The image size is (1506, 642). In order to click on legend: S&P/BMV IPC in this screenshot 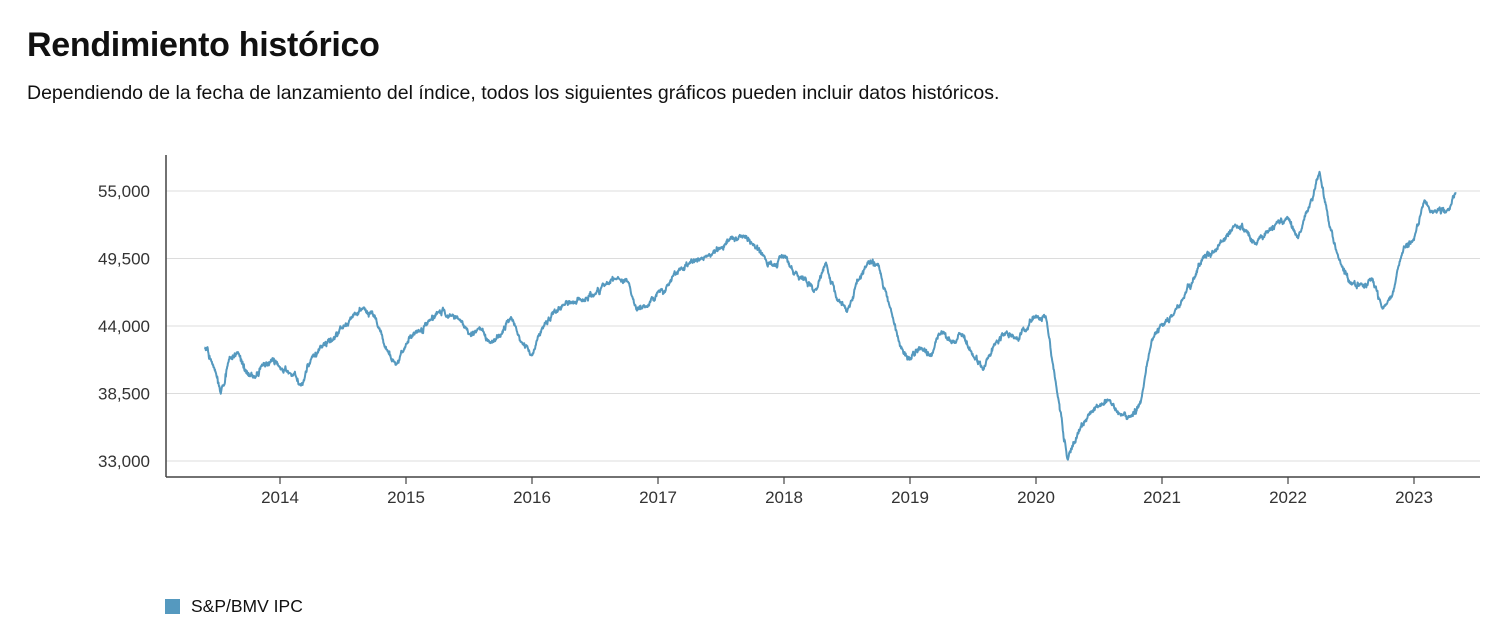, I will do `click(234, 606)`.